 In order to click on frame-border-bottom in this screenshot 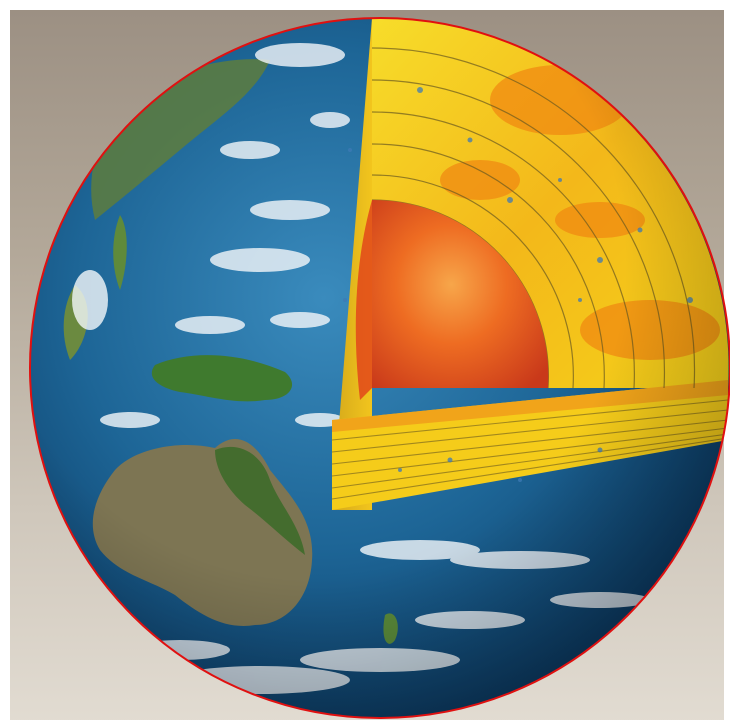, I will do `click(365, 723)`.